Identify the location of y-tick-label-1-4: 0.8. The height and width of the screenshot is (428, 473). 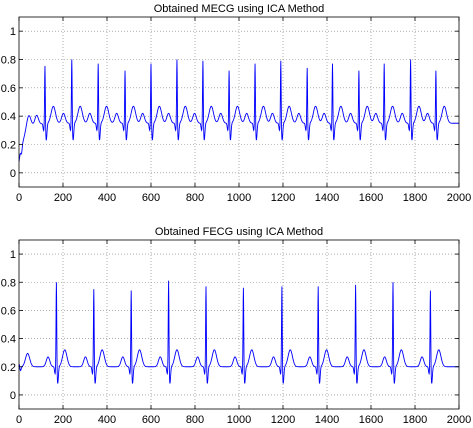
(8, 283).